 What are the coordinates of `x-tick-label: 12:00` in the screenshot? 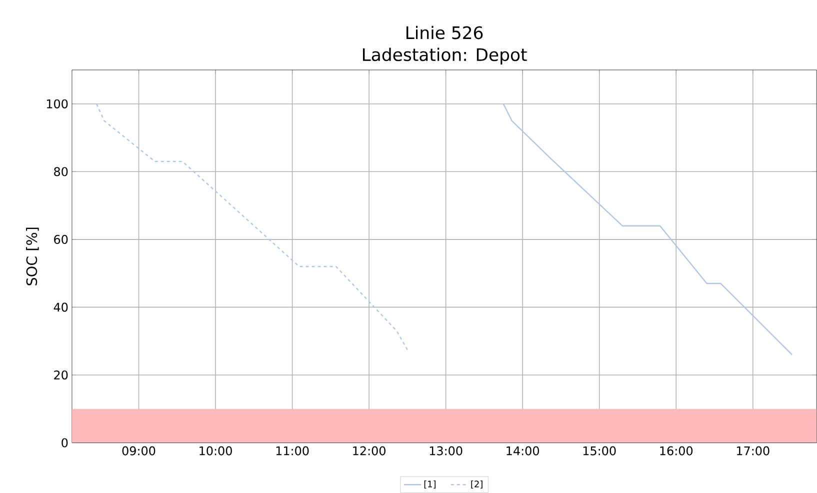 It's located at (369, 451).